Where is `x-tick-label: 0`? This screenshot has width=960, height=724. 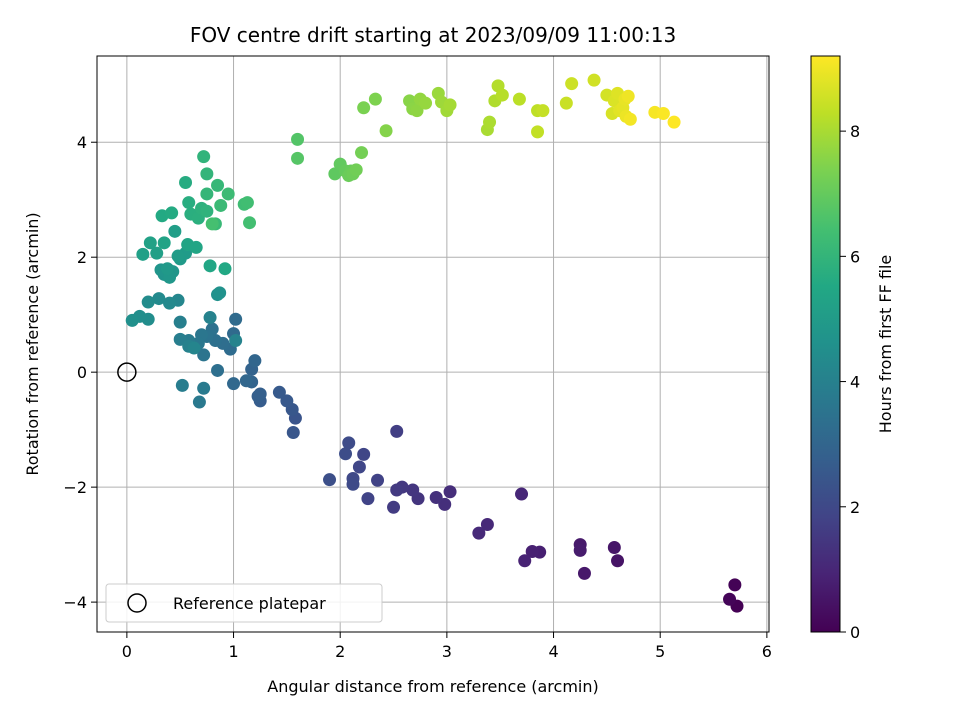 x-tick-label: 0 is located at coordinates (127, 651).